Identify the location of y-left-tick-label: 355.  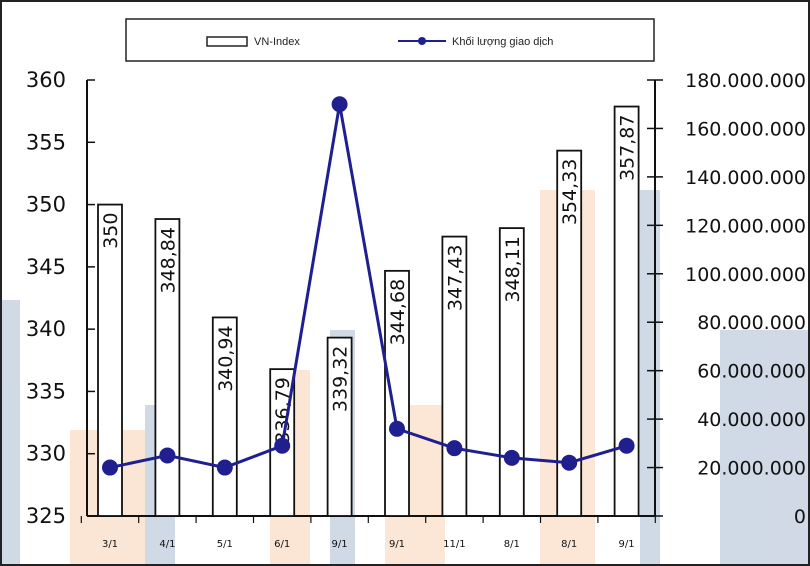
(46, 142).